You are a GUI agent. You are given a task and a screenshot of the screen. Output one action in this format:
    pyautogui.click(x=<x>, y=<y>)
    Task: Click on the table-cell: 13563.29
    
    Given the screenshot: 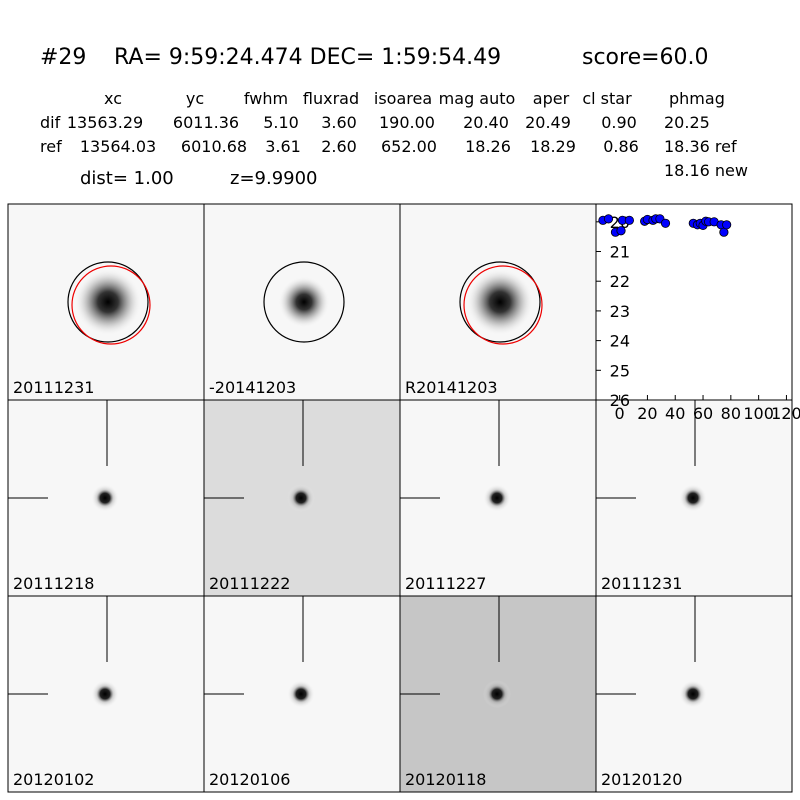 What is the action you would take?
    pyautogui.click(x=105, y=122)
    